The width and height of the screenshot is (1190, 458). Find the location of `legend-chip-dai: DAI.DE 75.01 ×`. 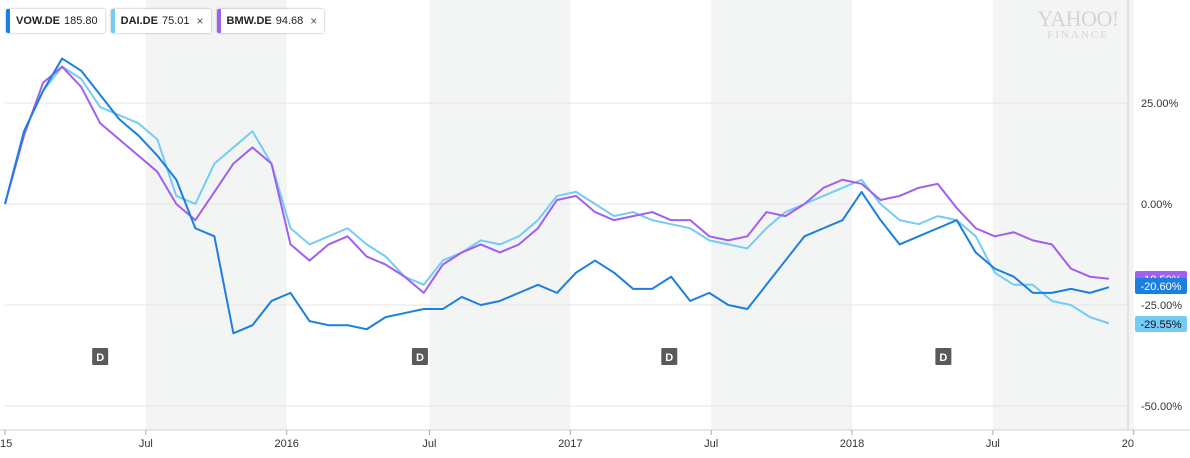

legend-chip-dai: DAI.DE 75.01 × is located at coordinates (160, 21).